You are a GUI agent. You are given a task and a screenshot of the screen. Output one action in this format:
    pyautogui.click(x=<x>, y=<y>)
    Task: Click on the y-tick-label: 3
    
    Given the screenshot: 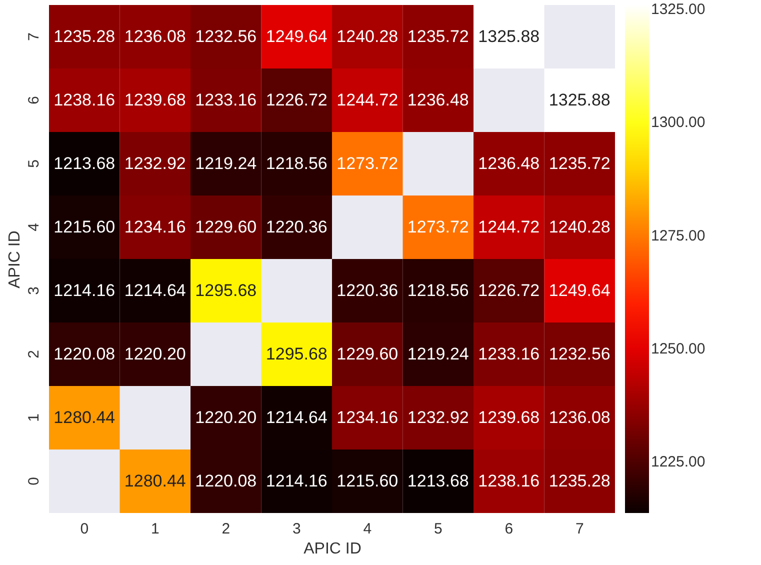 What is the action you would take?
    pyautogui.click(x=34, y=290)
    